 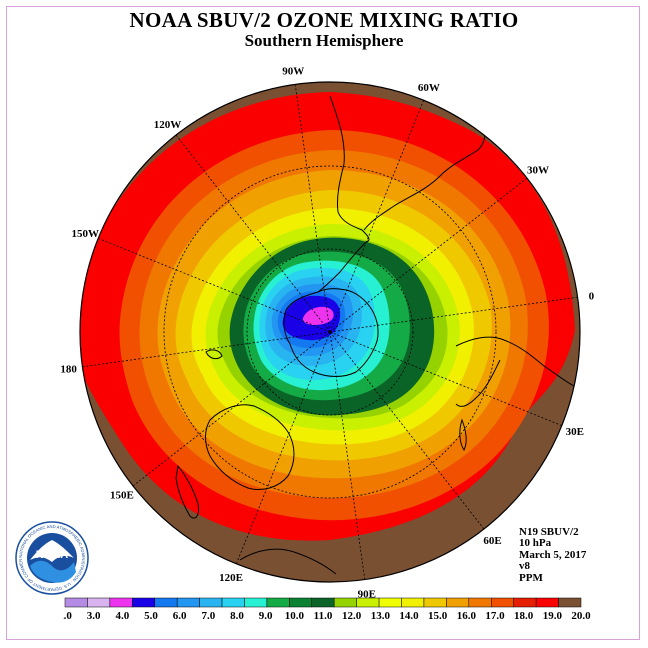 I want to click on longitude-label: 150W, so click(x=85, y=234).